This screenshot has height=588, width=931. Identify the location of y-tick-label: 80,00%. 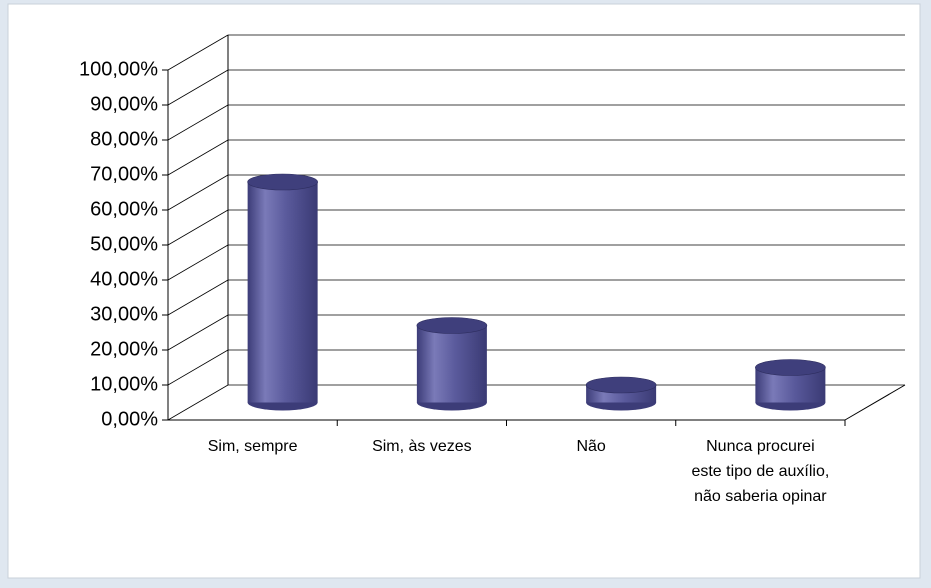
(124, 139).